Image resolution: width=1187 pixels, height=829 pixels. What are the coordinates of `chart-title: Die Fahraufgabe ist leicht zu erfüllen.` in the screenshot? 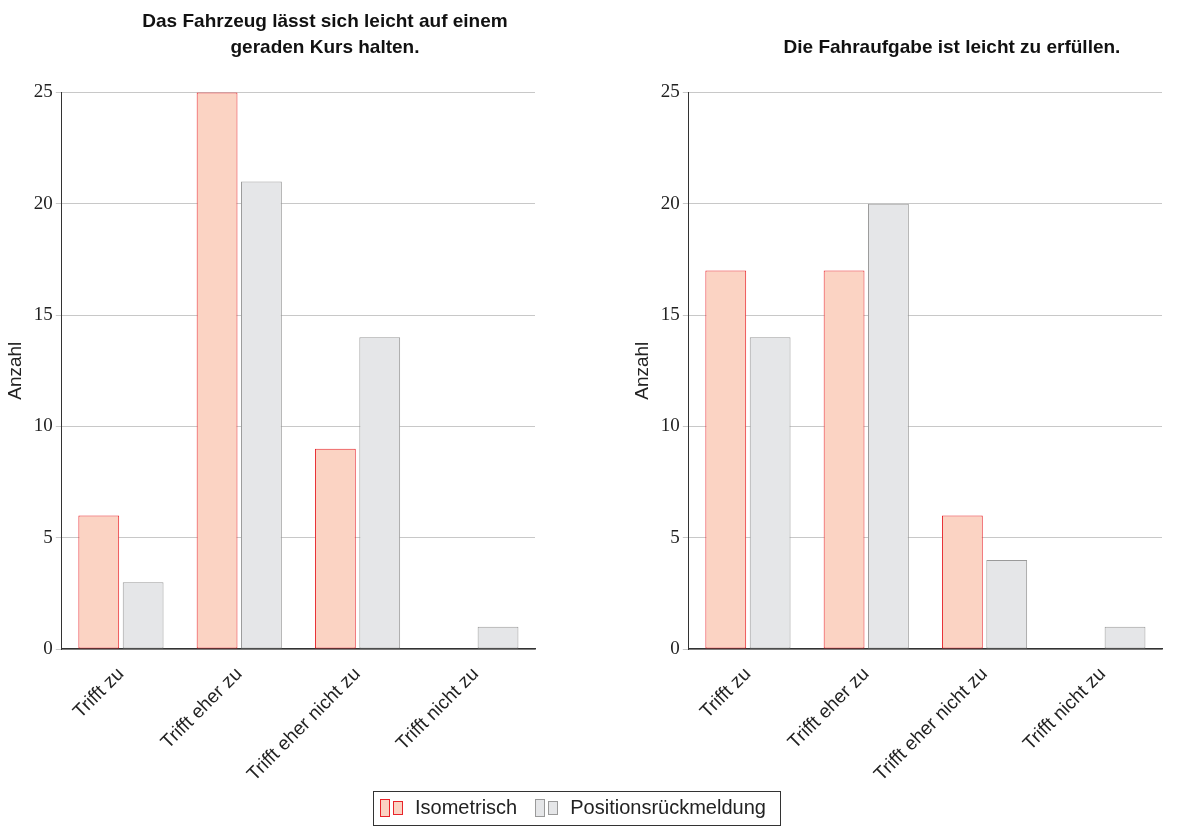 It's located at (952, 47).